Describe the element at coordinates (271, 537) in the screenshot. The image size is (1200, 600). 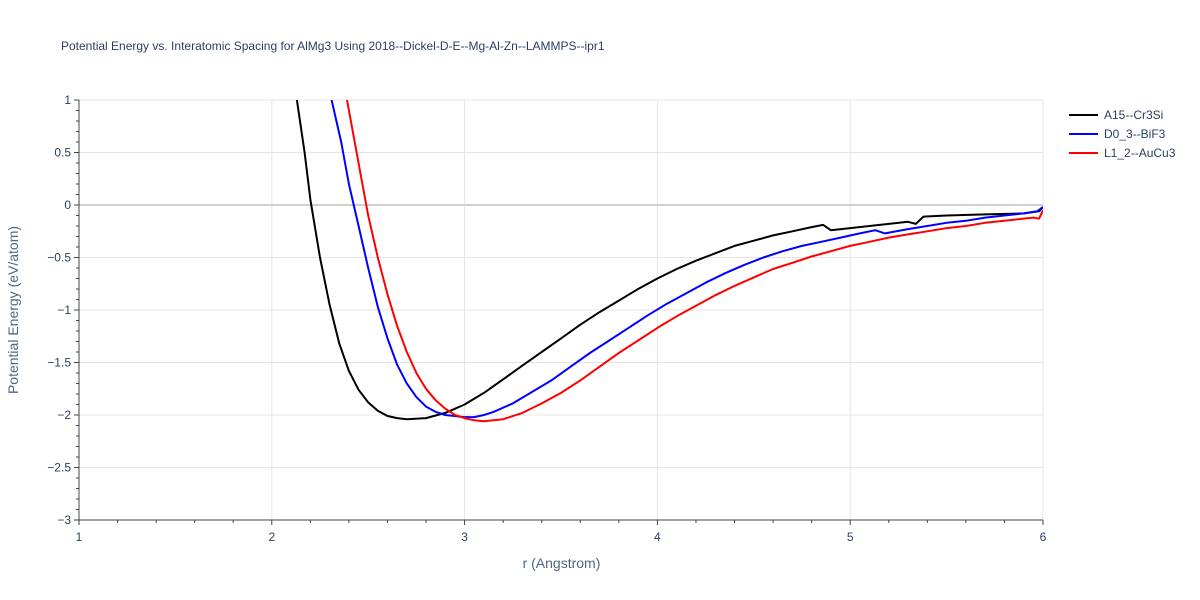
I see `x-tick-label-1: 2` at that location.